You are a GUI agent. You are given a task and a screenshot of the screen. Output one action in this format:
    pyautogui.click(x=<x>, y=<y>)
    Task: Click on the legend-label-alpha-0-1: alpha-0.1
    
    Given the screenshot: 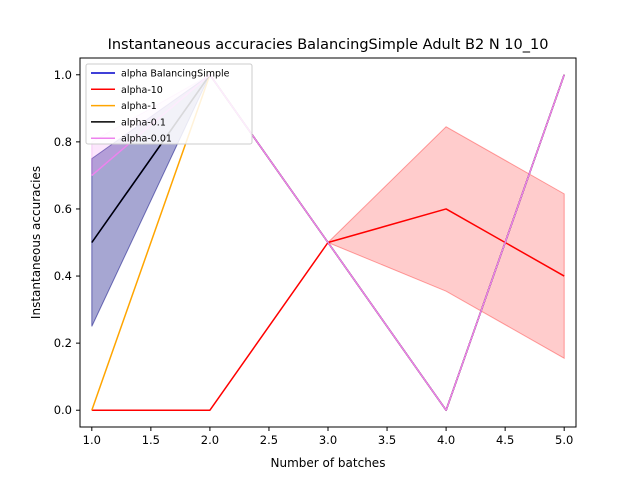 What is the action you would take?
    pyautogui.click(x=143, y=122)
    